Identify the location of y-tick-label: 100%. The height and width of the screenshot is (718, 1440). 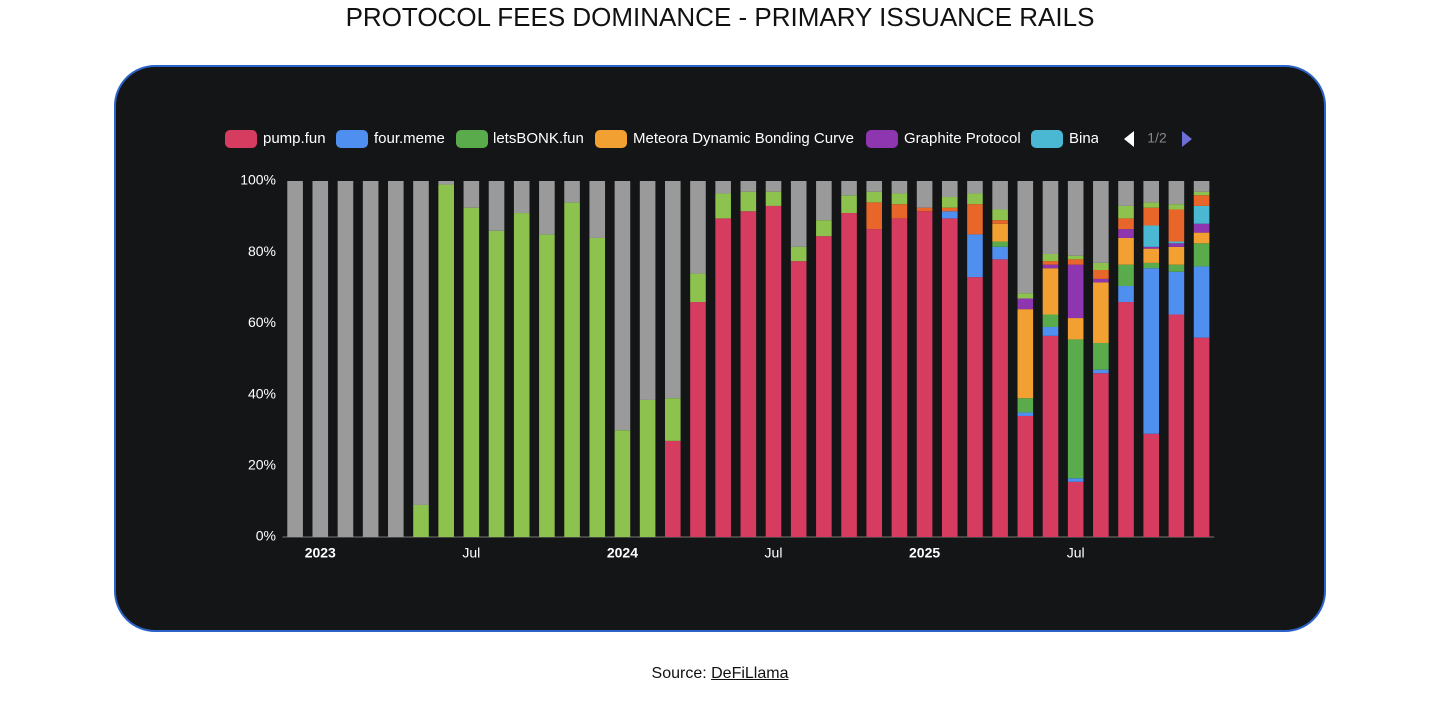
(258, 180).